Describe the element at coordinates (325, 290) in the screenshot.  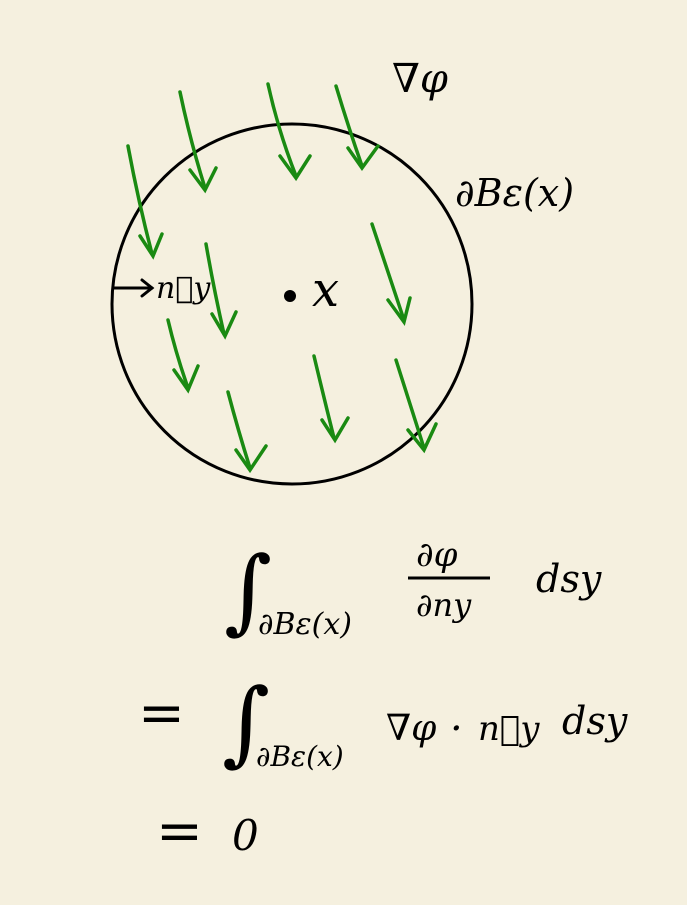
I see `point-x-label: x` at that location.